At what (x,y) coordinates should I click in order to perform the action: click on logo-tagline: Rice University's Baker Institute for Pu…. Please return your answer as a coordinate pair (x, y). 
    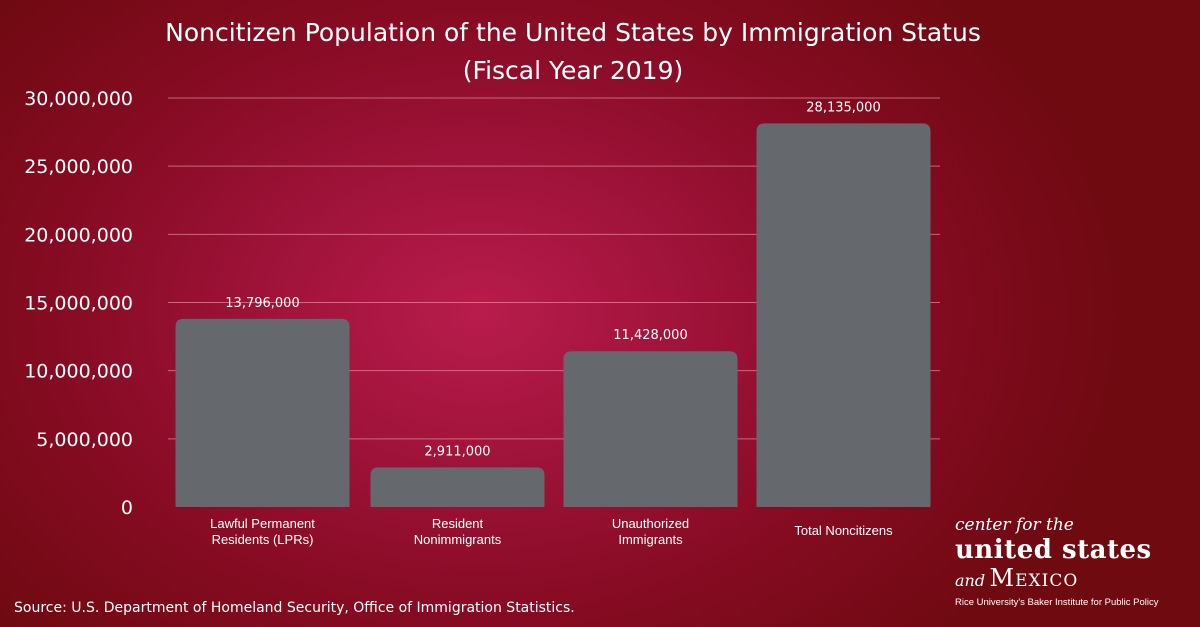
    Looking at the image, I should click on (1057, 602).